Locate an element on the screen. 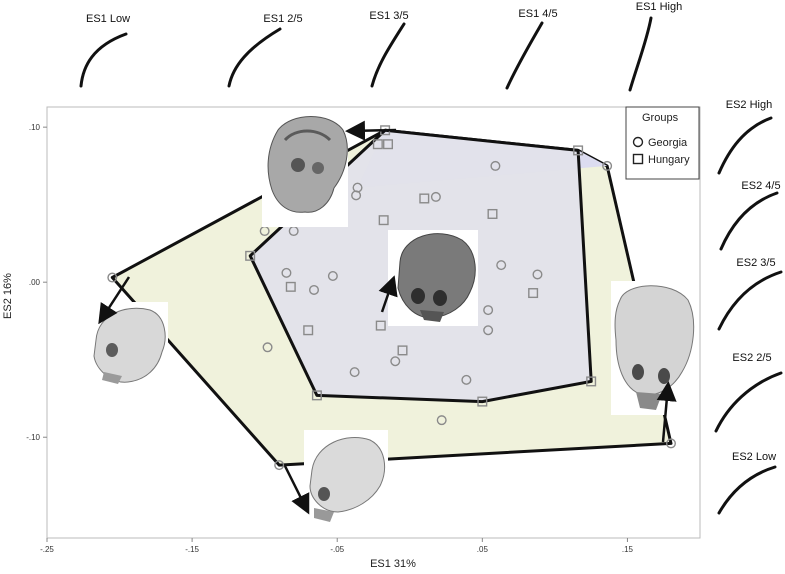 The width and height of the screenshot is (785, 574). y-tick-label-1: .00 is located at coordinates (35, 282).